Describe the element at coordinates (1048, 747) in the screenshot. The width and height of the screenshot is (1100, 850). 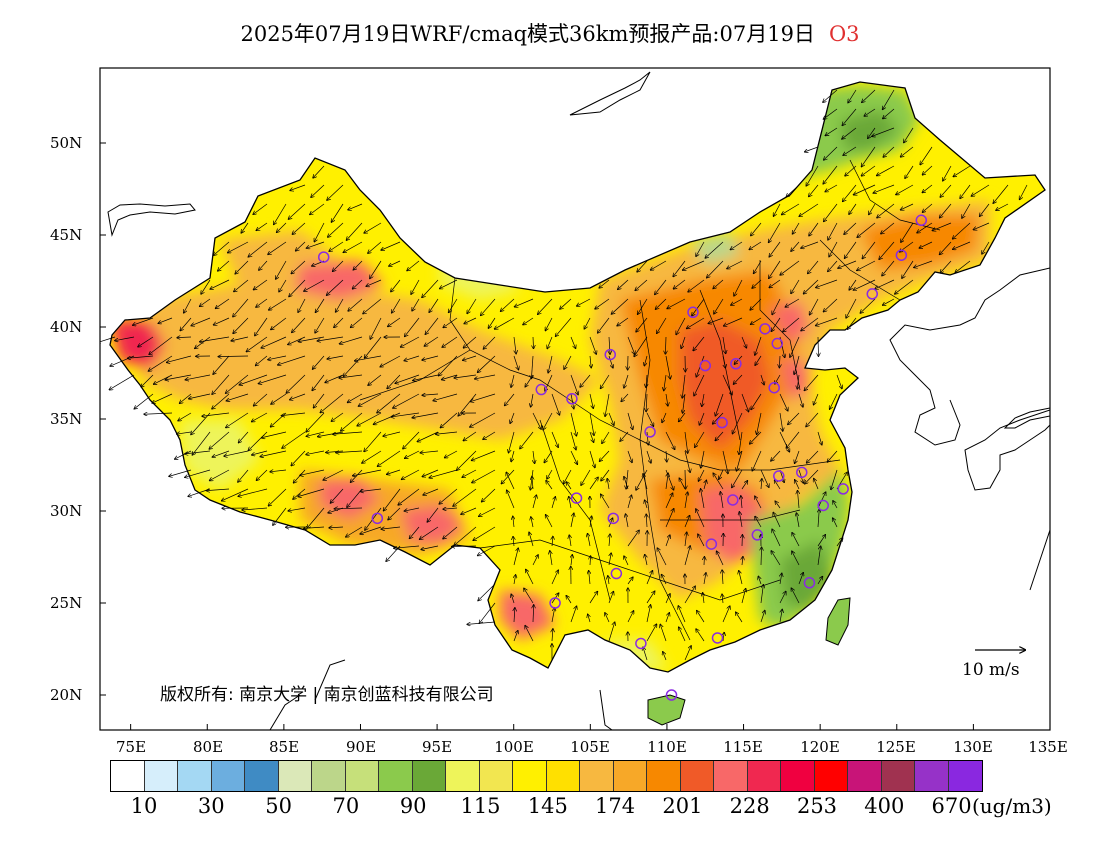
I see `lon-label: 135E` at that location.